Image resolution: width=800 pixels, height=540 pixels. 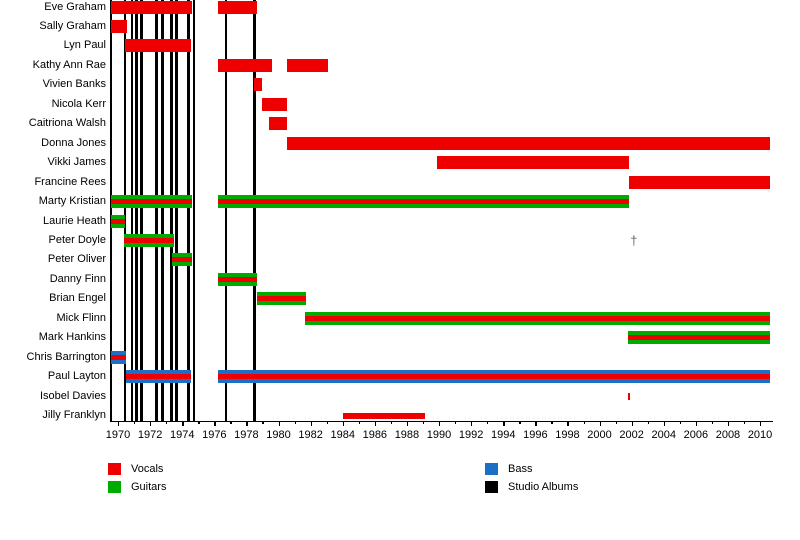 What do you see at coordinates (76, 376) in the screenshot?
I see `member-label: Paul Layton` at bounding box center [76, 376].